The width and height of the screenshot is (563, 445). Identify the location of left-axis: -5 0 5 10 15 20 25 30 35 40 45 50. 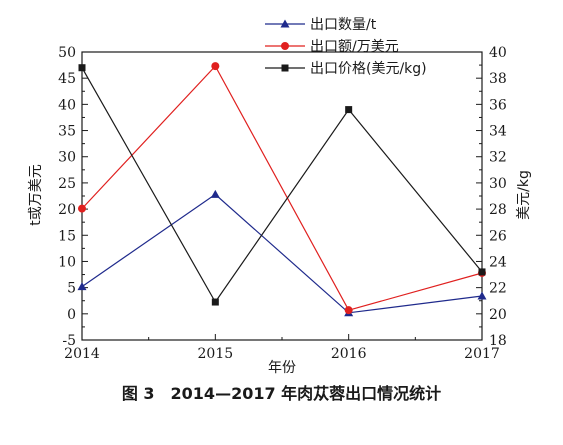
(73, 197).